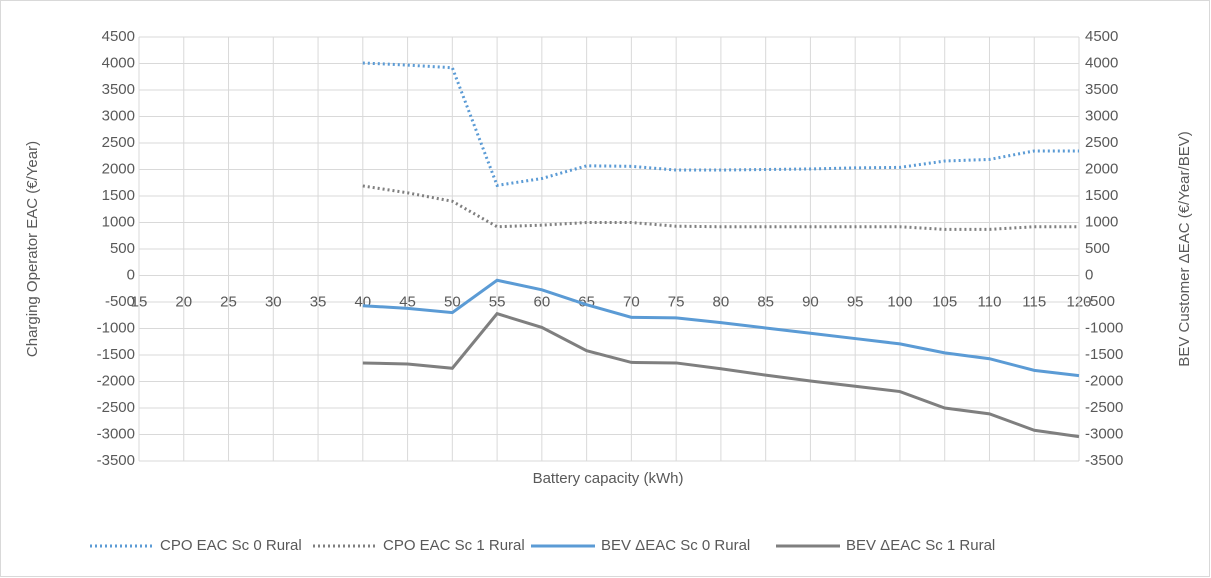 This screenshot has width=1211, height=578. I want to click on y2-tick-label: 0, so click(1089, 274).